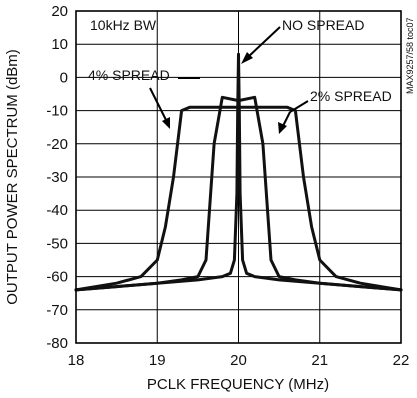  What do you see at coordinates (351, 96) in the screenshot?
I see `spread-2-label: 2% SPREAD` at bounding box center [351, 96].